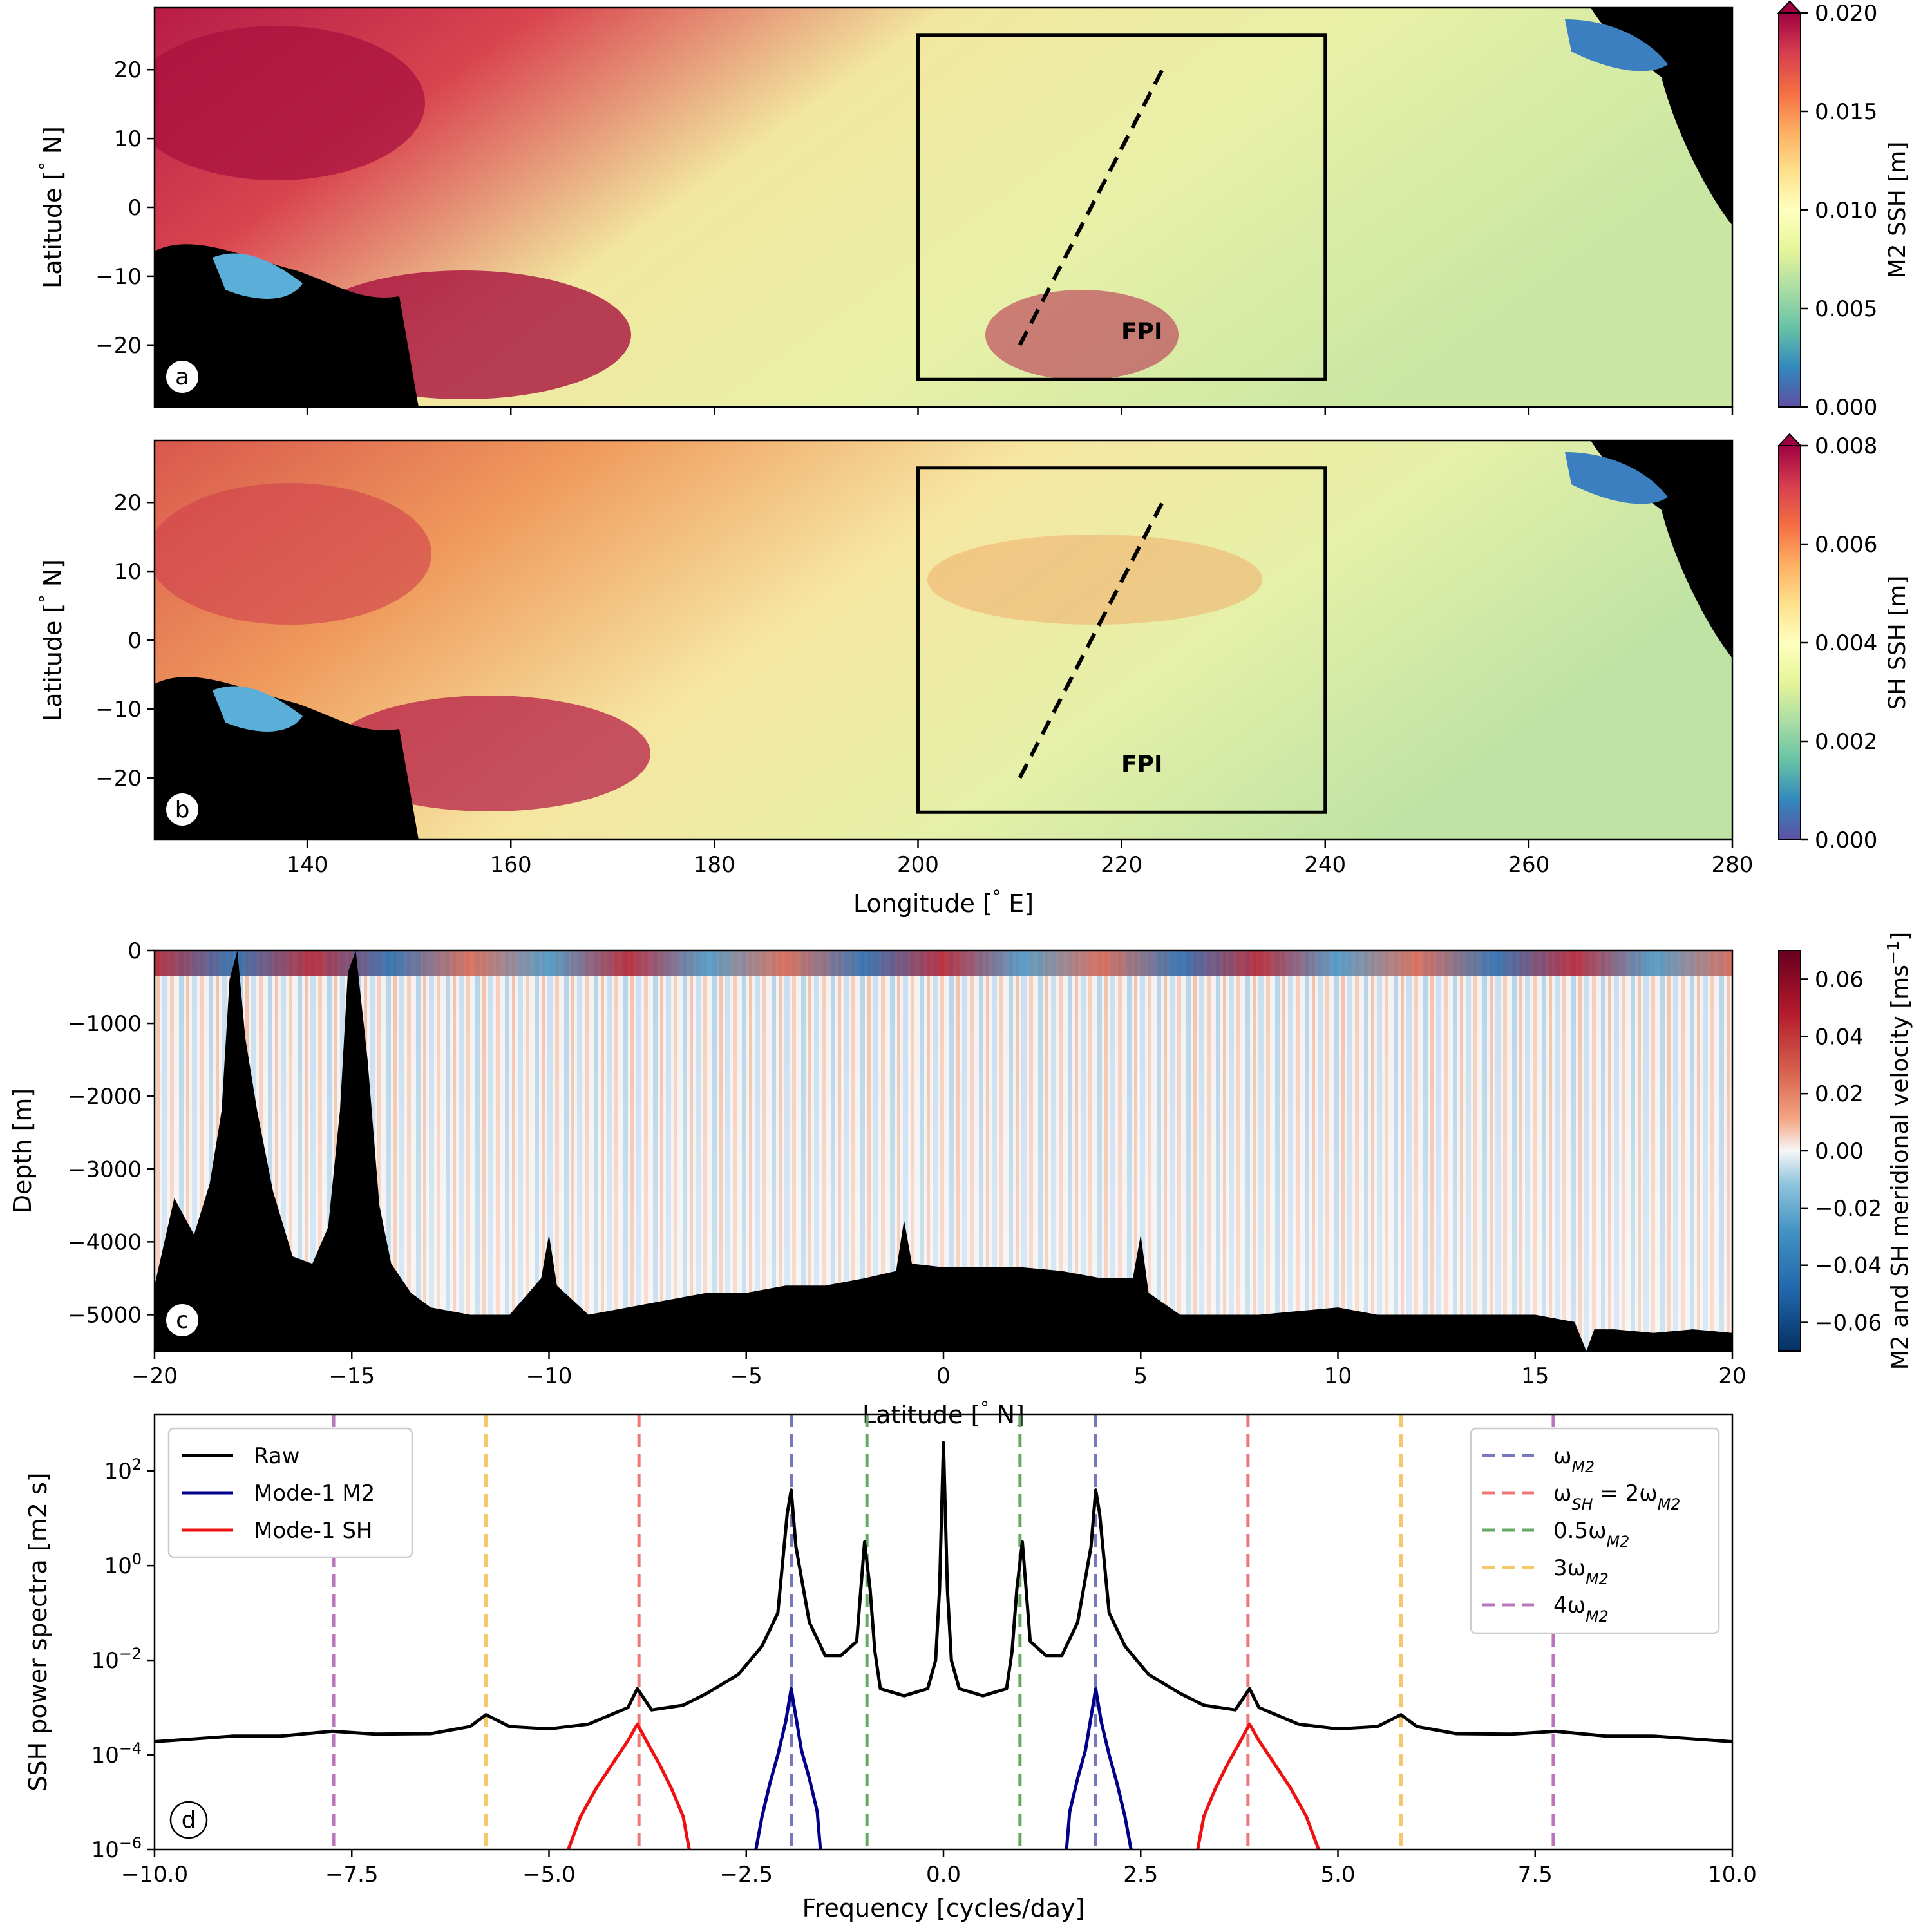  What do you see at coordinates (1020, 411) in the screenshot?
I see `x-ticks-a` at bounding box center [1020, 411].